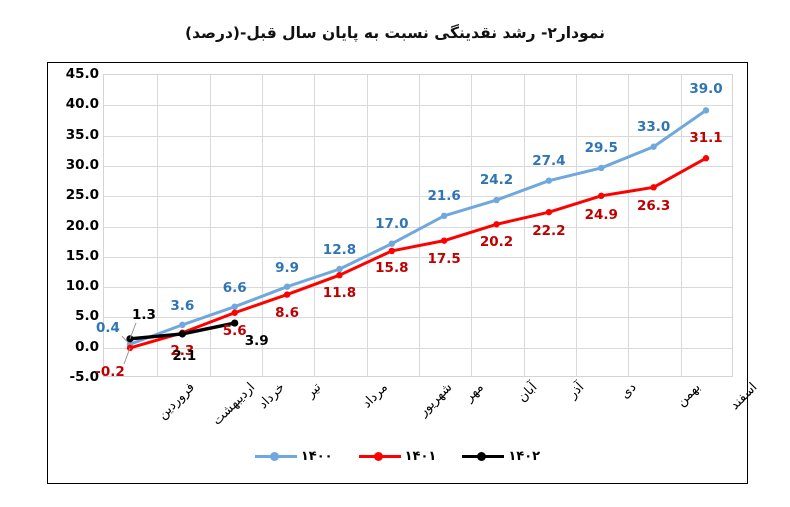  What do you see at coordinates (87, 316) in the screenshot?
I see `y-axis-tick-label: 5.0` at bounding box center [87, 316].